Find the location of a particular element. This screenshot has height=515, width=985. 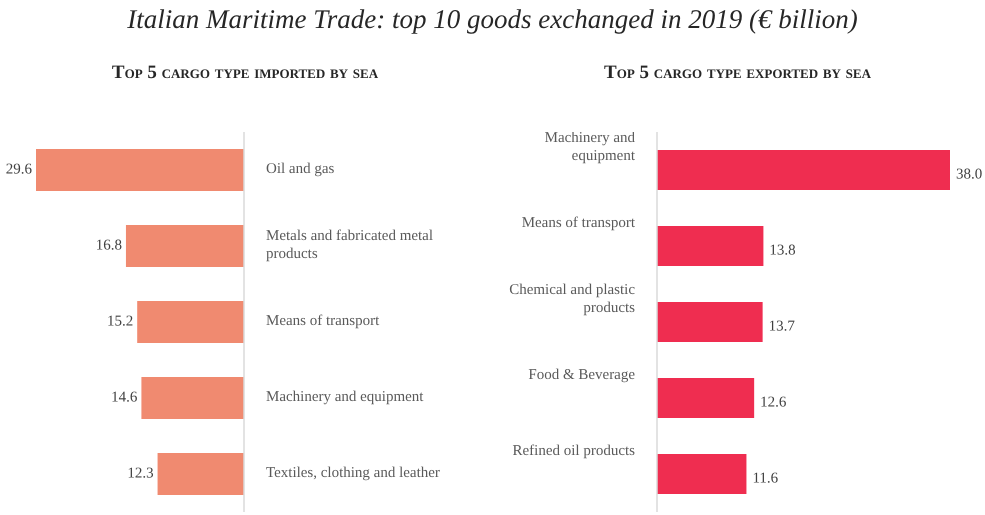

y-tick-label: Food & Beverage is located at coordinates (582, 375).